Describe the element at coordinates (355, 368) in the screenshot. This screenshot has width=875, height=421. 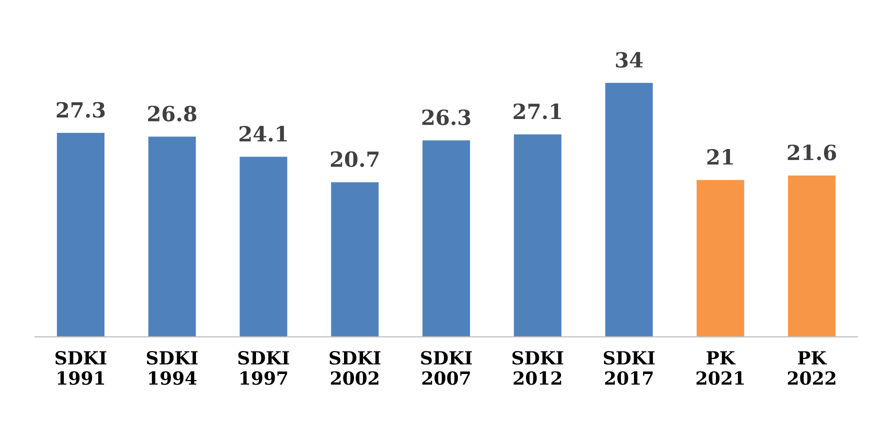
I see `x-tick-label: SDKI 2002` at that location.